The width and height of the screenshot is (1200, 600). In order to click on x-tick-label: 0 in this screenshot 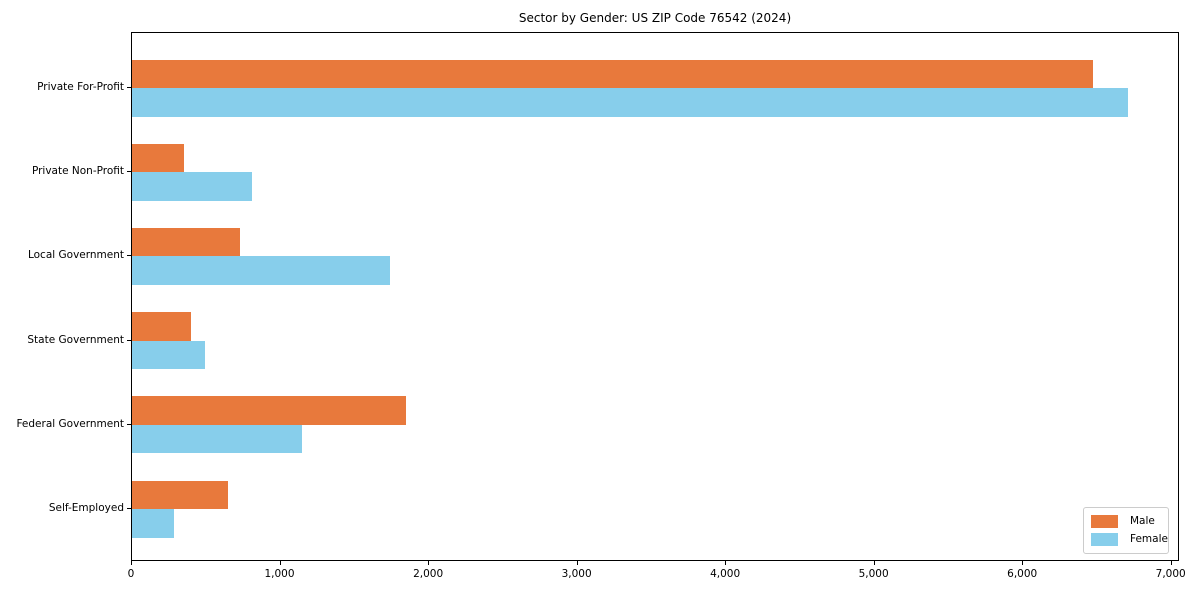, I will do `click(131, 574)`.